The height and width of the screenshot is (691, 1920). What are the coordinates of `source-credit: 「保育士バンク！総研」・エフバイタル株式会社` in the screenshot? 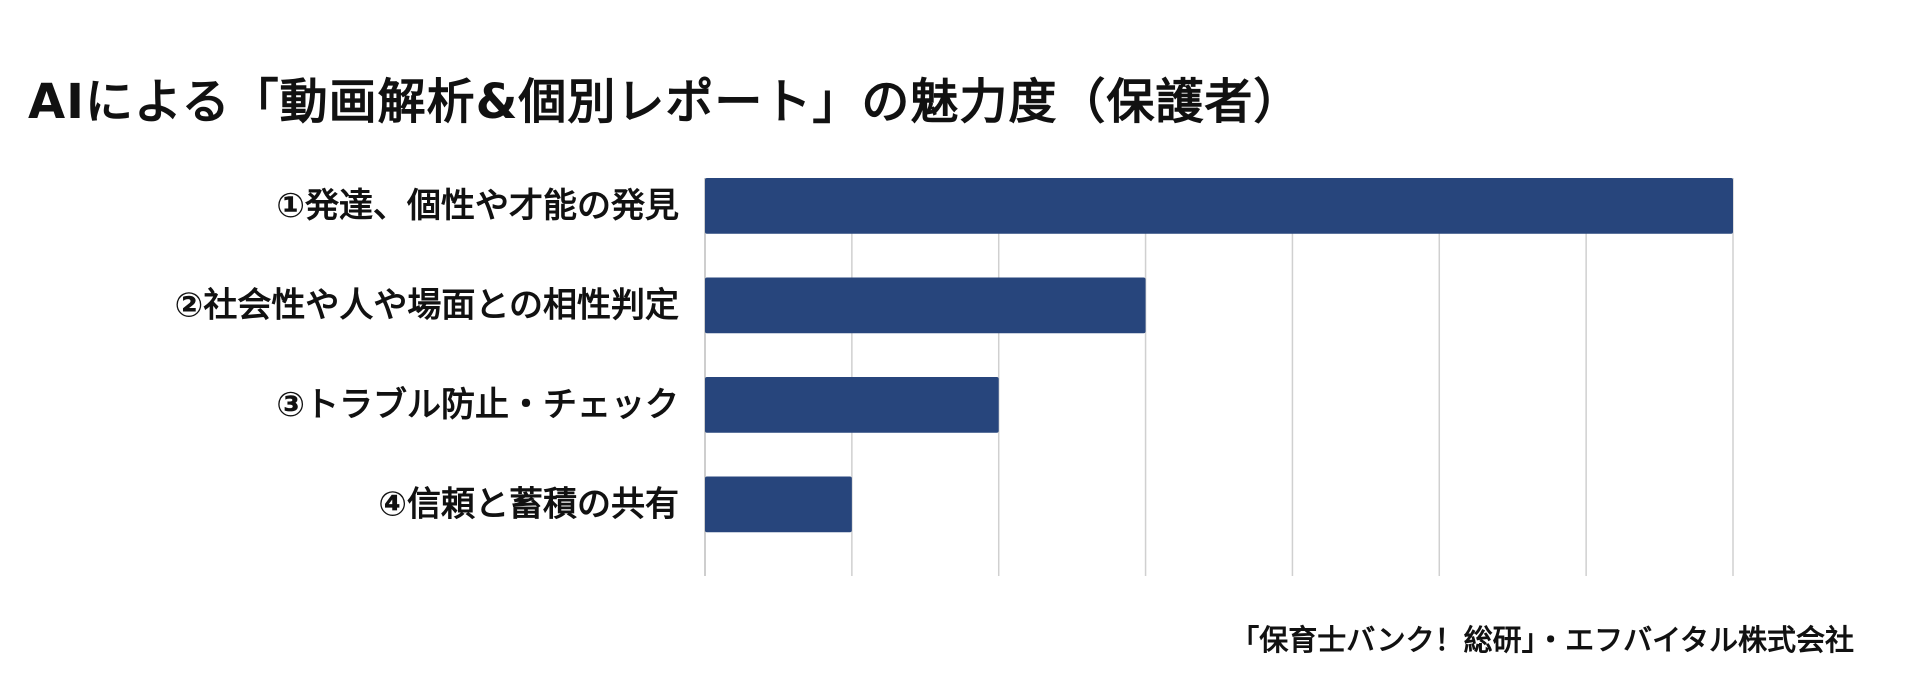 It's located at (1542, 640).